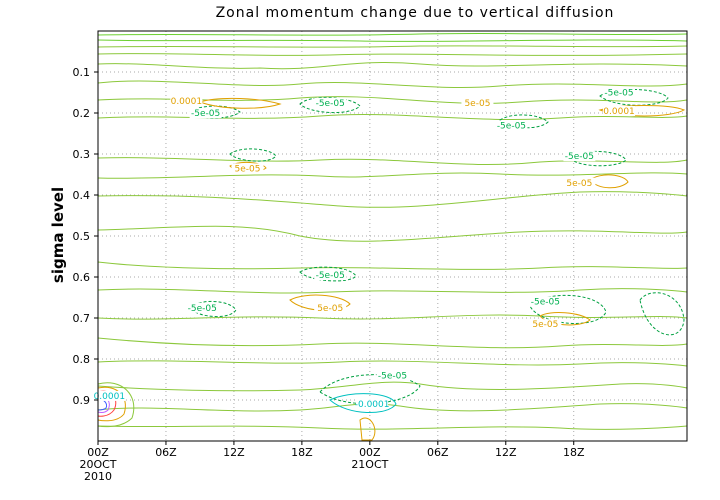 The height and width of the screenshot is (500, 720). I want to click on y-tick-label: 0.6, so click(82, 277).